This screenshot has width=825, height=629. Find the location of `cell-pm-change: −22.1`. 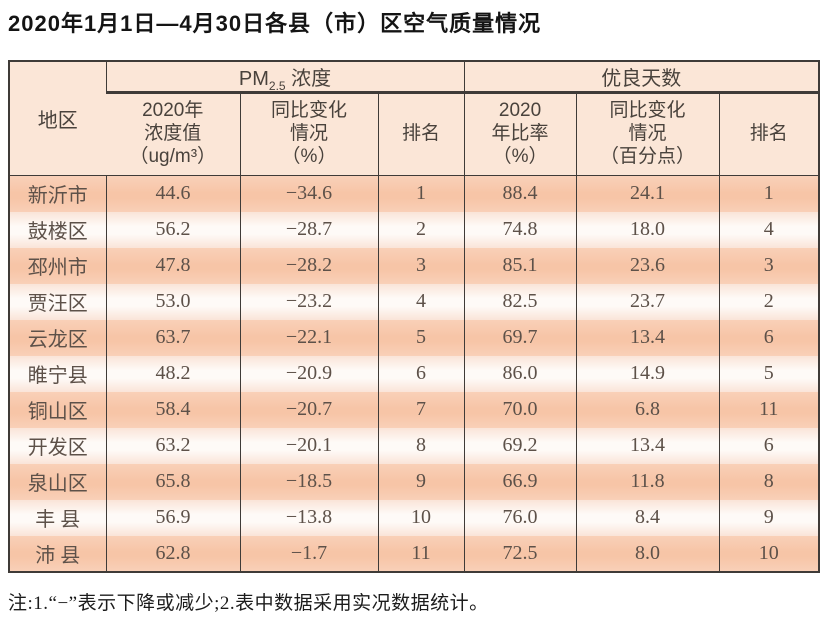

cell-pm-change: −22.1 is located at coordinates (308, 337).